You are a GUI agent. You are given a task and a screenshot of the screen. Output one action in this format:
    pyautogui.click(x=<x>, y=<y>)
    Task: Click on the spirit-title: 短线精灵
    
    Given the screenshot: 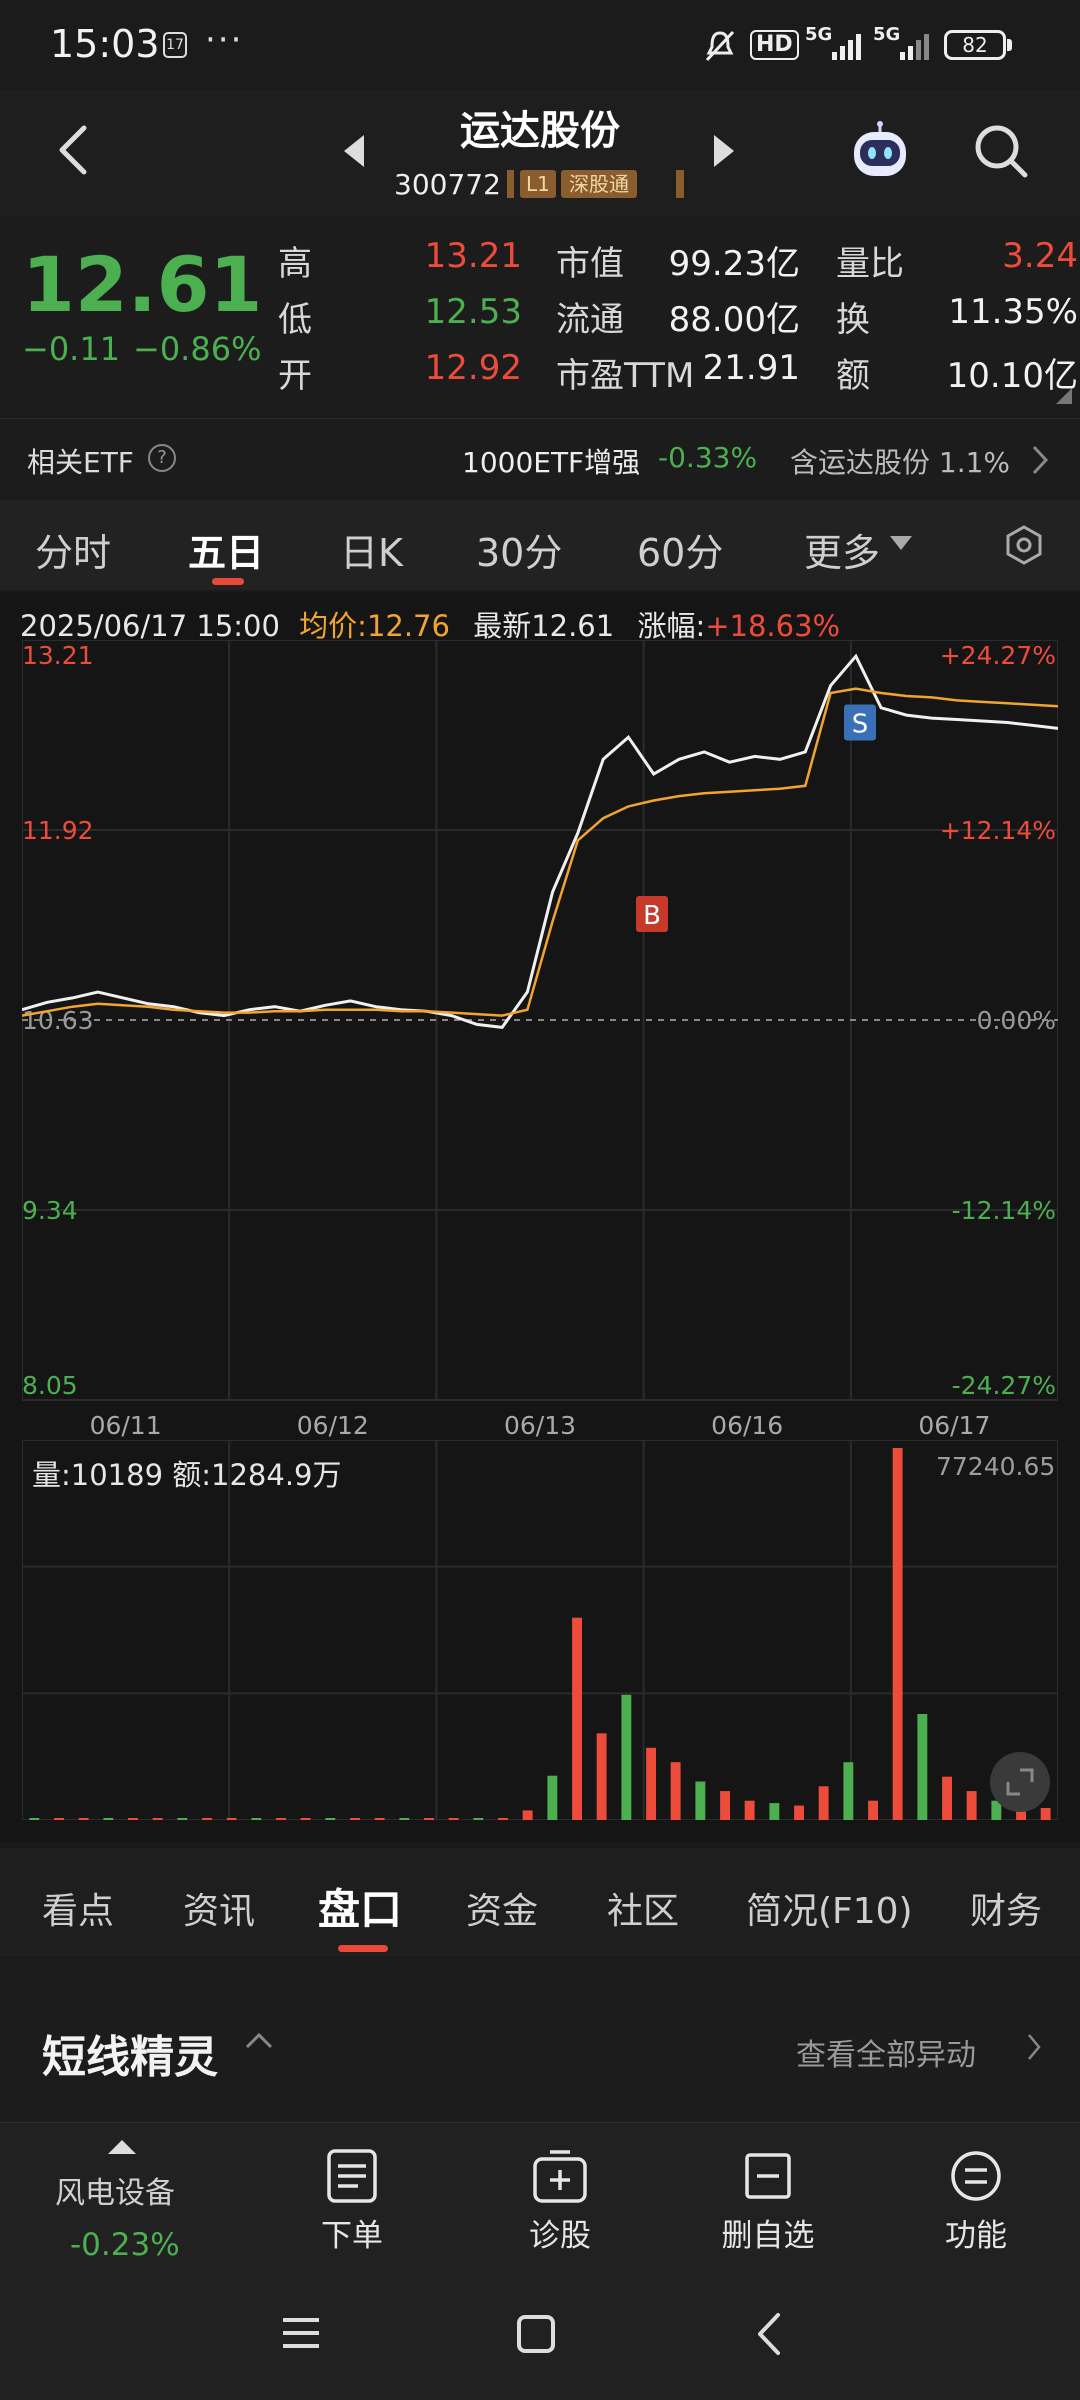 What is the action you would take?
    pyautogui.click(x=130, y=2057)
    